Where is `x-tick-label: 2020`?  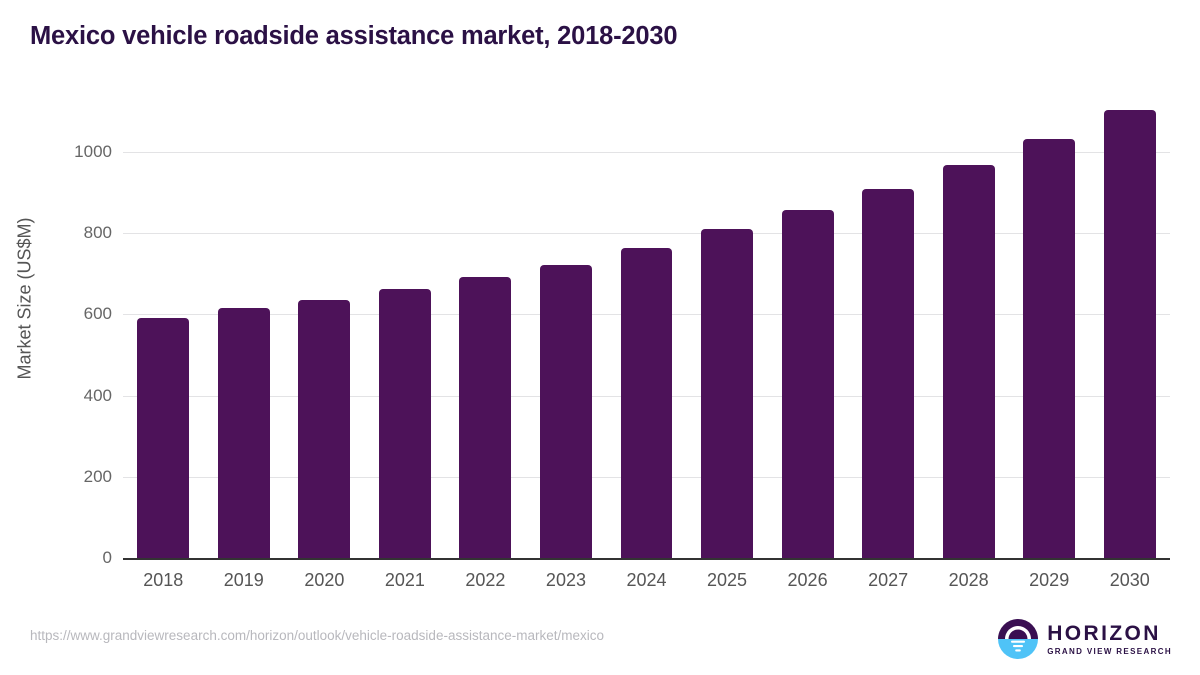
x-tick-label: 2020 is located at coordinates (324, 580).